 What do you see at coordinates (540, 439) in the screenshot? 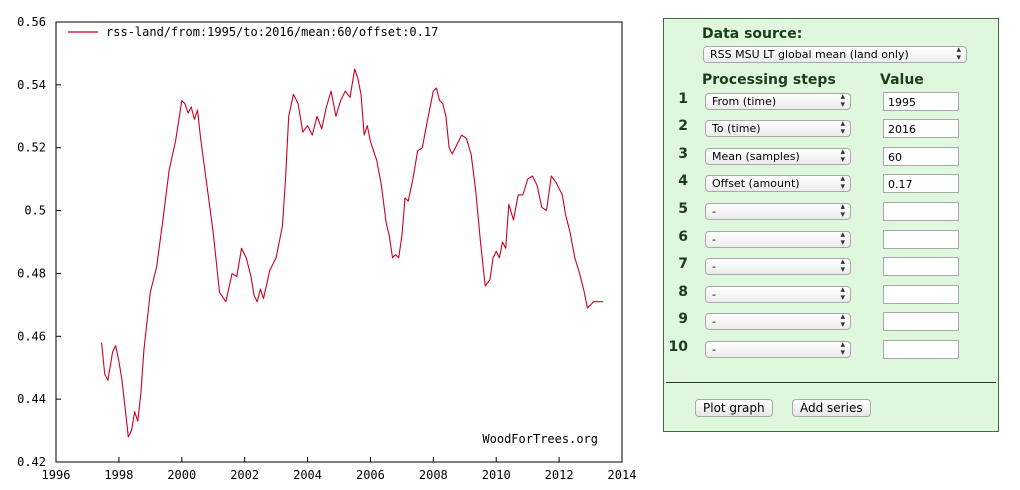
I see `credit-label: WoodForTrees.org` at bounding box center [540, 439].